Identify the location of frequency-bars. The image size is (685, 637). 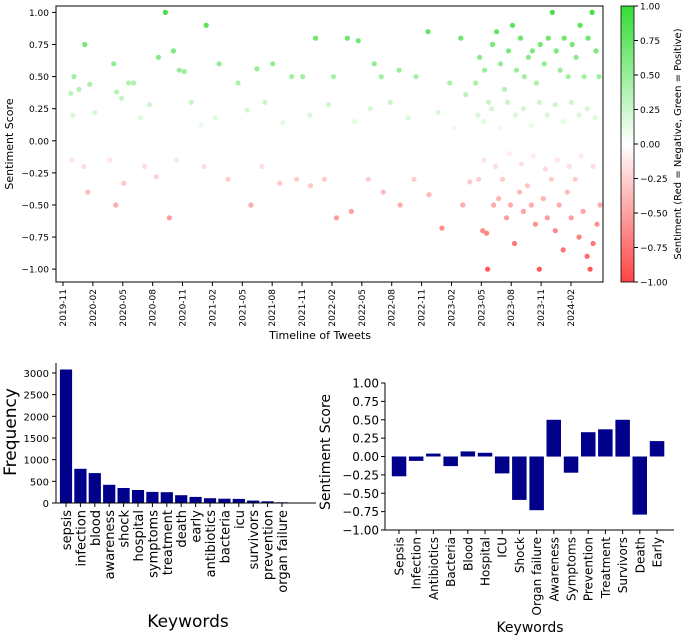
(174, 436).